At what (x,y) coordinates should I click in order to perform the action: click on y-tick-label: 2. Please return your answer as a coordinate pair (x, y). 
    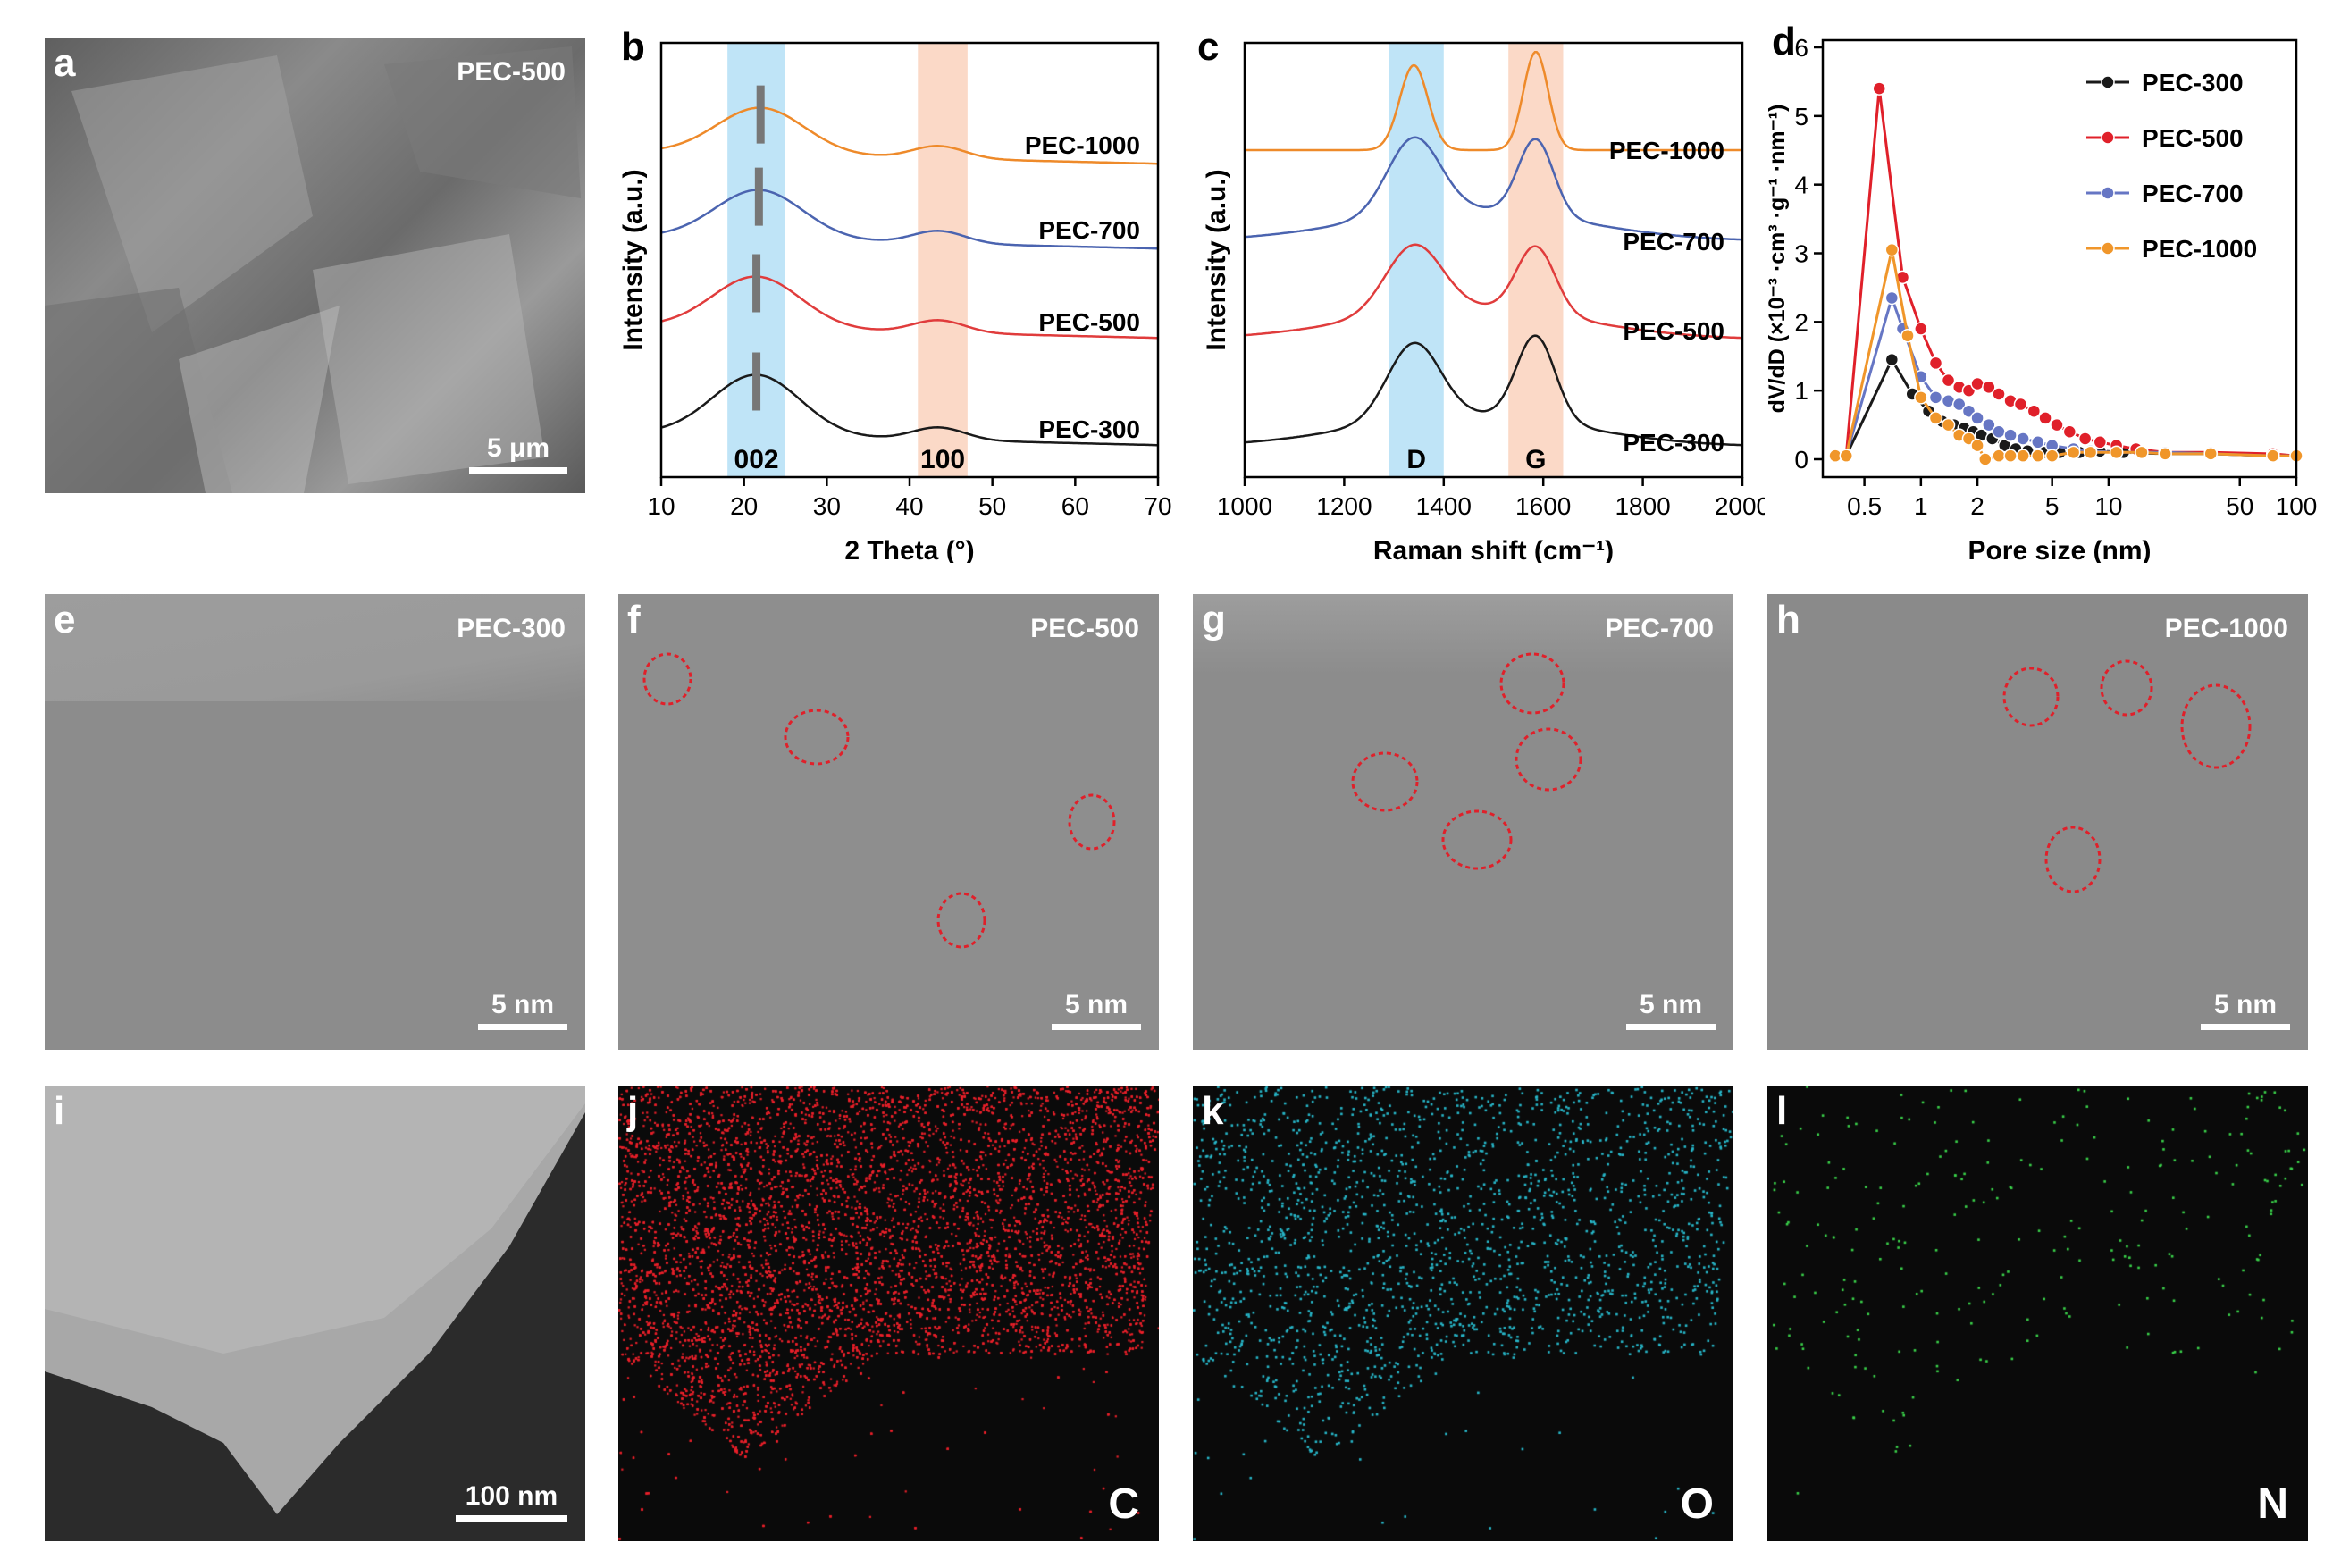
    Looking at the image, I should click on (1801, 322).